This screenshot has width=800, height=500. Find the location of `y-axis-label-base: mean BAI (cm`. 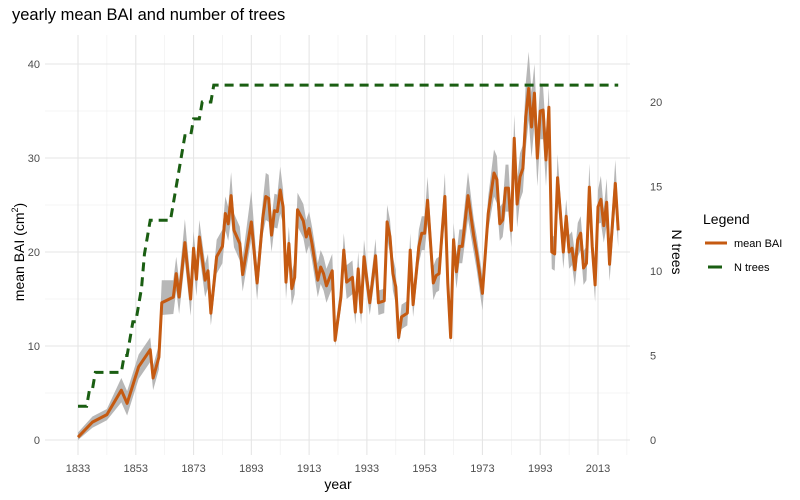

y-axis-label-base: mean BAI (cm is located at coordinates (19, 256).